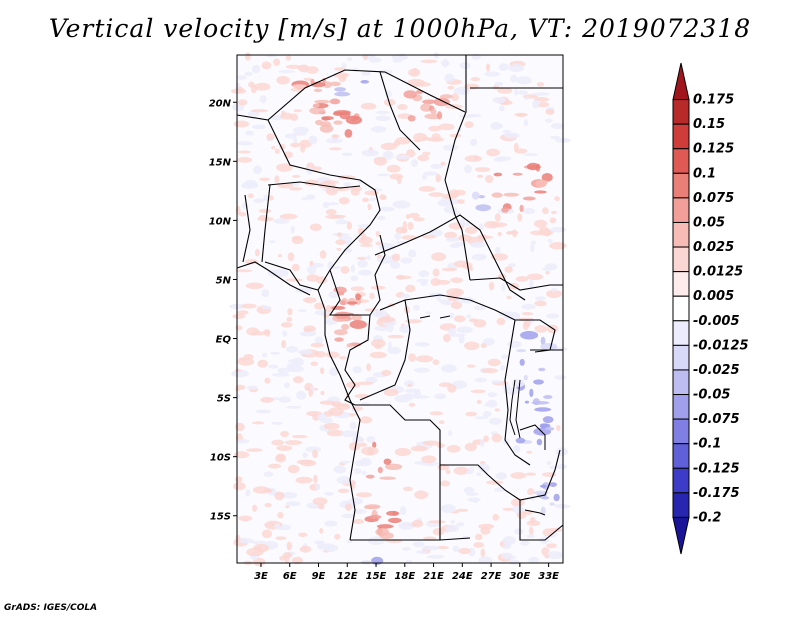  What do you see at coordinates (519, 576) in the screenshot?
I see `lon-label: 30E` at bounding box center [519, 576].